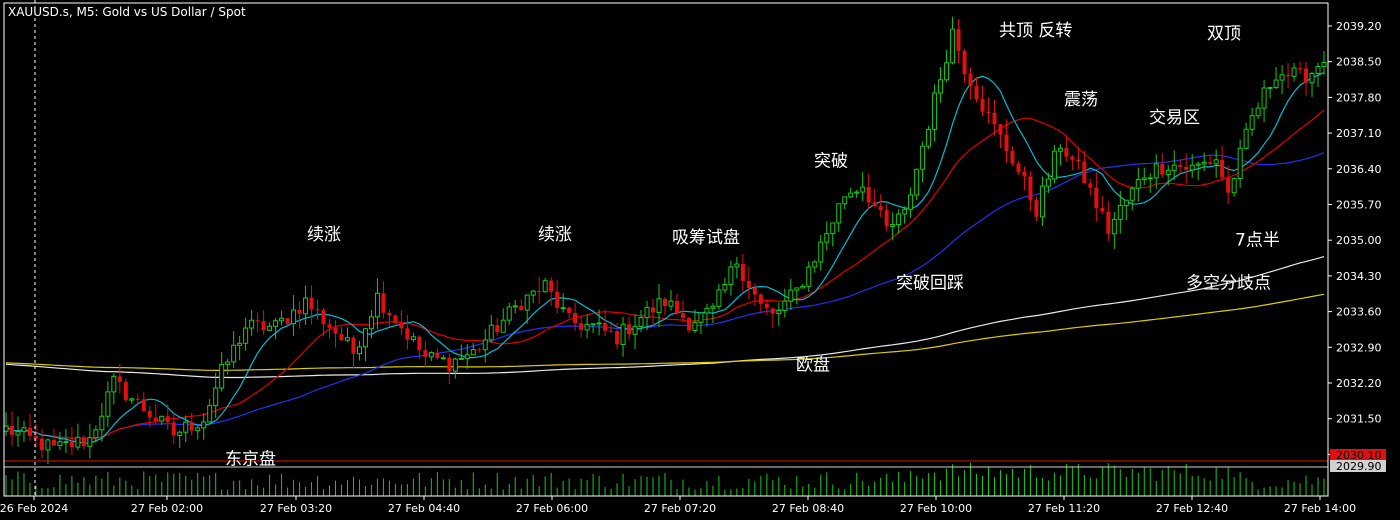 This screenshot has width=1400, height=520. I want to click on x-tick-label: 27 Feb 11:20, so click(1064, 508).